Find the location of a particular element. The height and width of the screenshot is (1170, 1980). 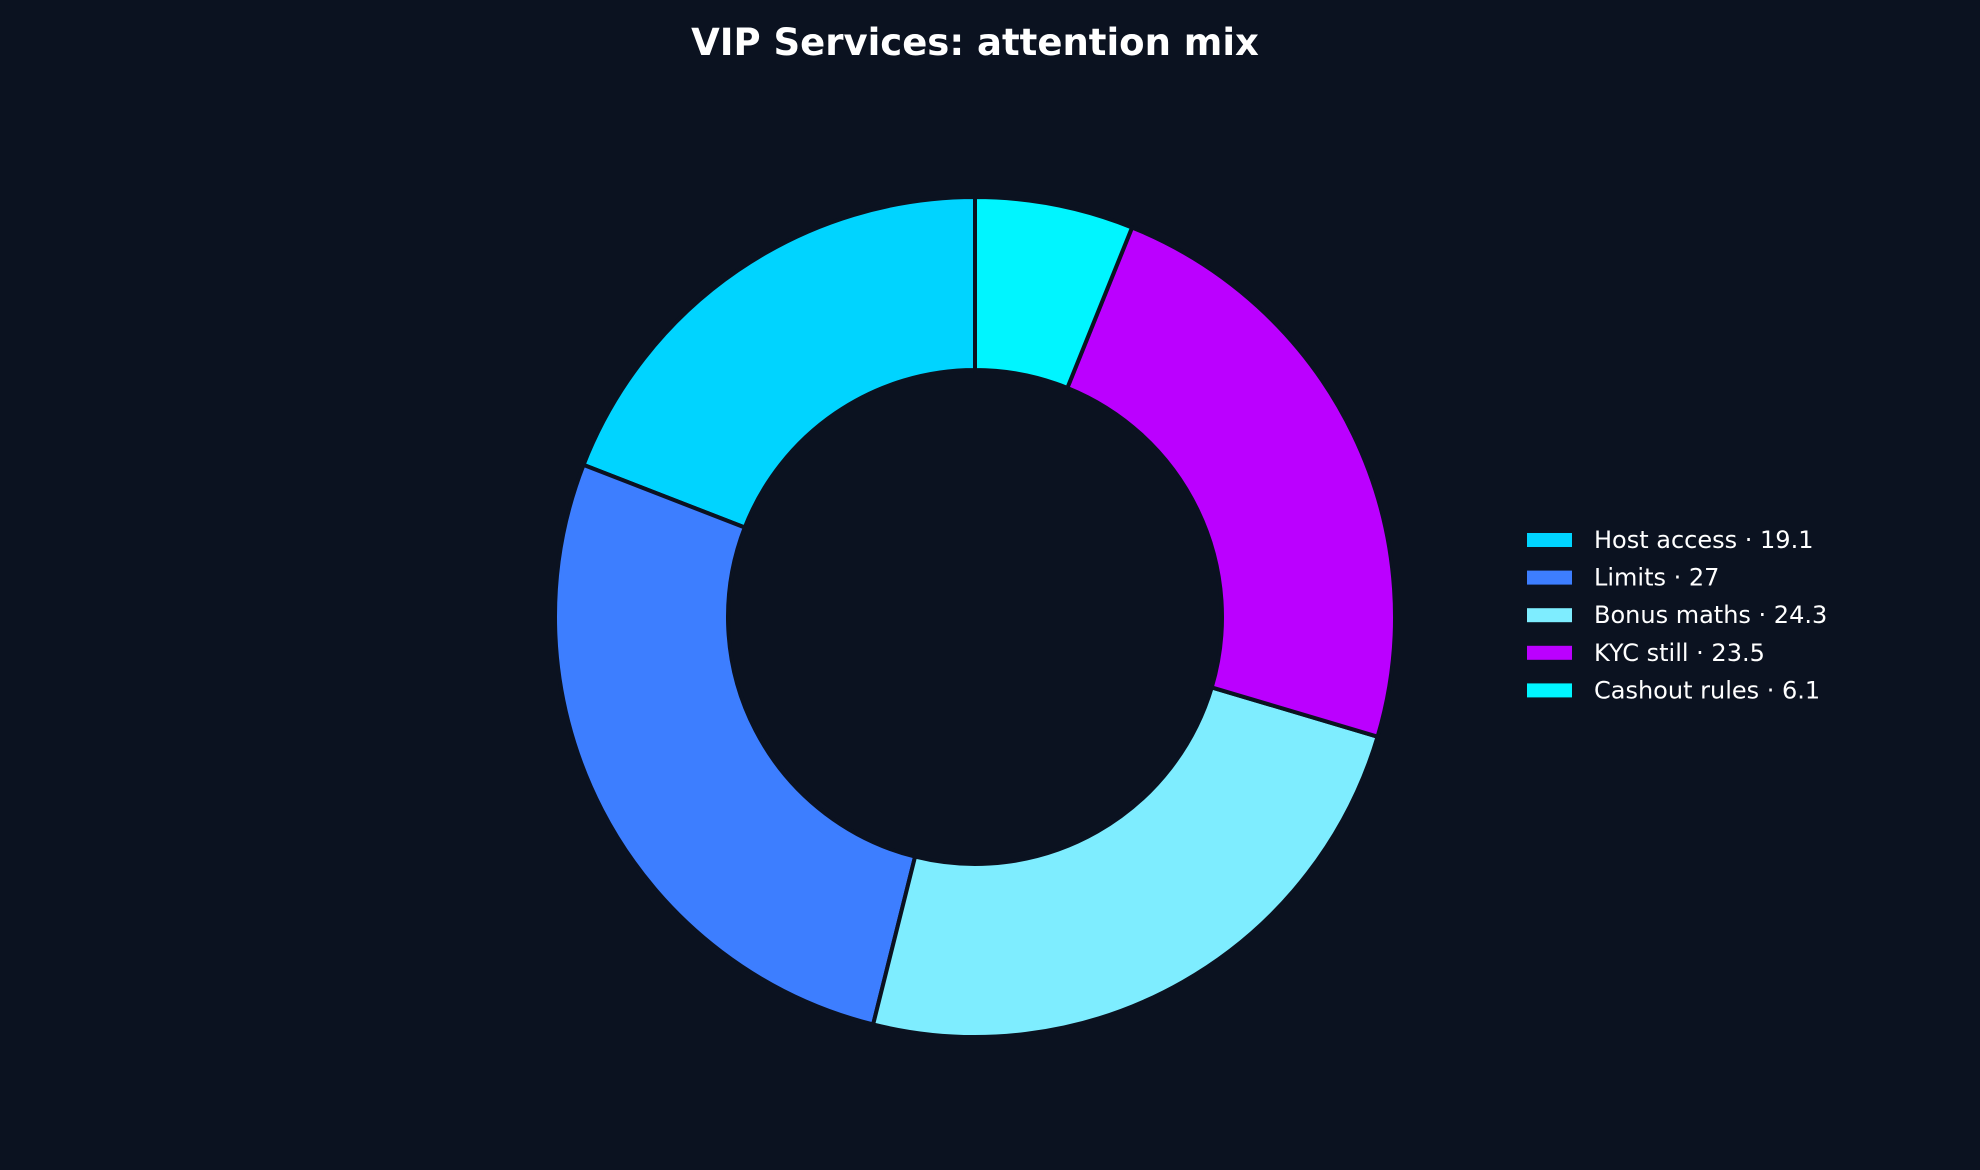

legend-label: KYC still · 23.5 is located at coordinates (1679, 653).